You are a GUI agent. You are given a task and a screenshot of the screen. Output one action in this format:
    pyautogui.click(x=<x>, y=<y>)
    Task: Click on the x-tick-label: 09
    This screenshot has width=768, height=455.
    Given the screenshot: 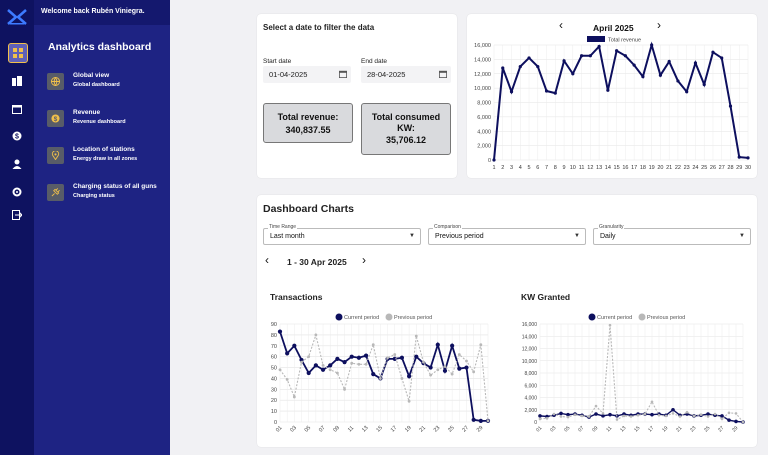 What is the action you would take?
    pyautogui.click(x=595, y=429)
    